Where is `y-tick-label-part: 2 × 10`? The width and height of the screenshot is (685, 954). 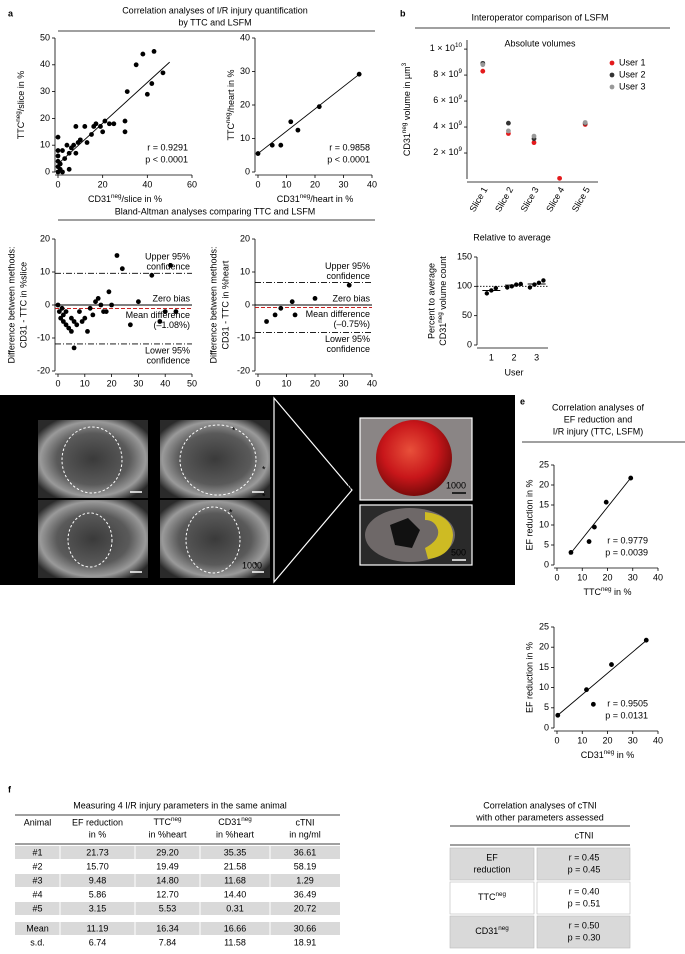 y-tick-label-part: 2 × 10 is located at coordinates (445, 152).